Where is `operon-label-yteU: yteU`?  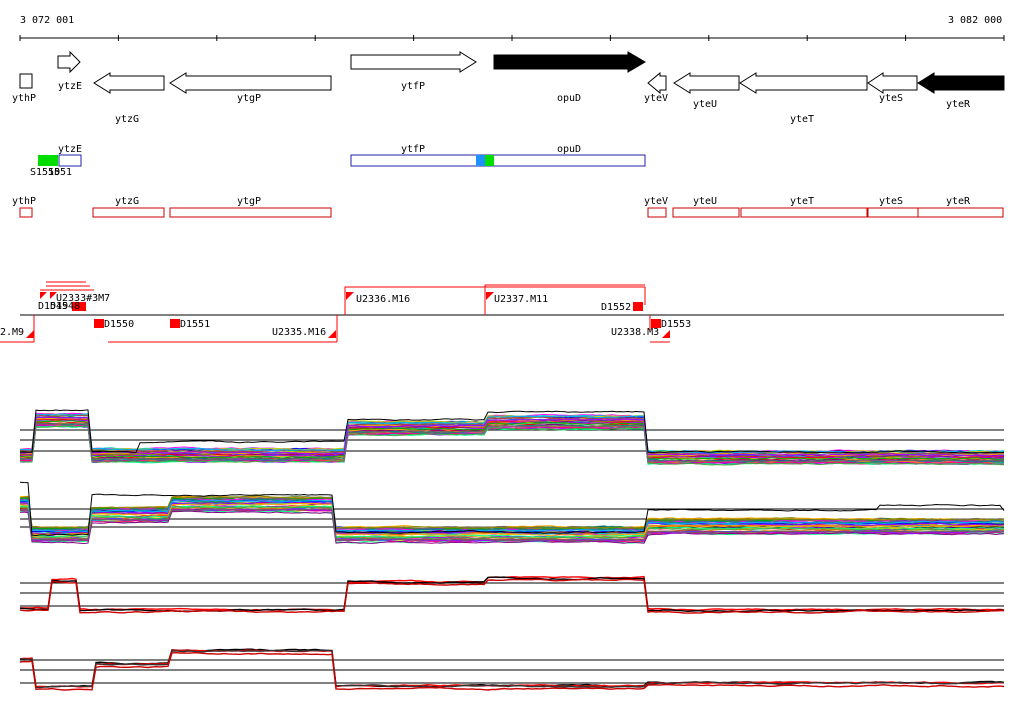 operon-label-yteU: yteU is located at coordinates (705, 201).